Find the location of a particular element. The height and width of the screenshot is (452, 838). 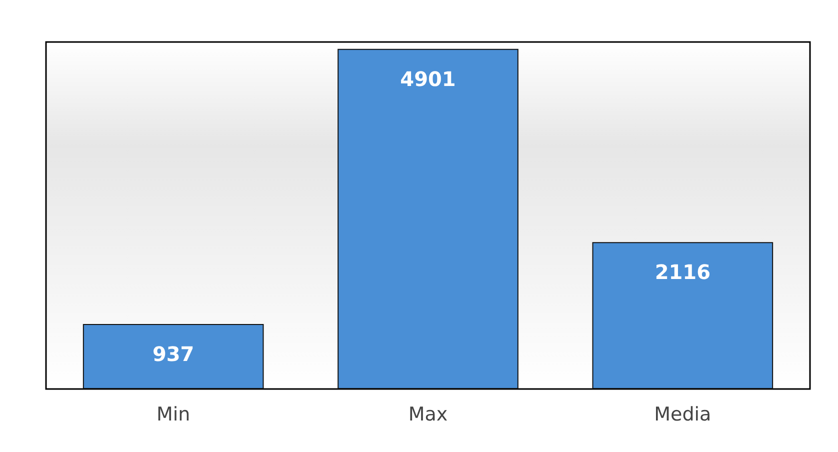

data-label: 937 is located at coordinates (173, 354).